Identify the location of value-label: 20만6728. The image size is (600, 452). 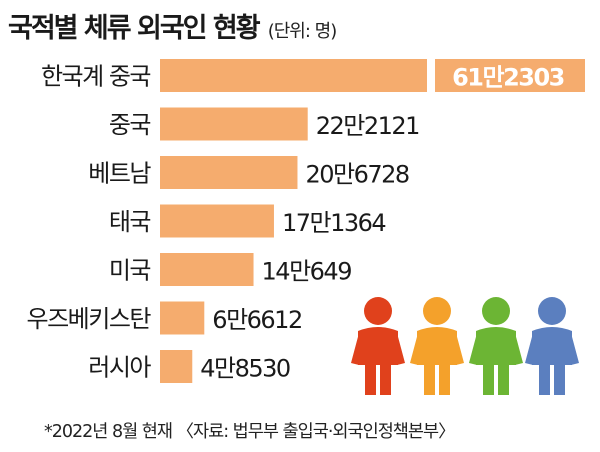
(356, 175).